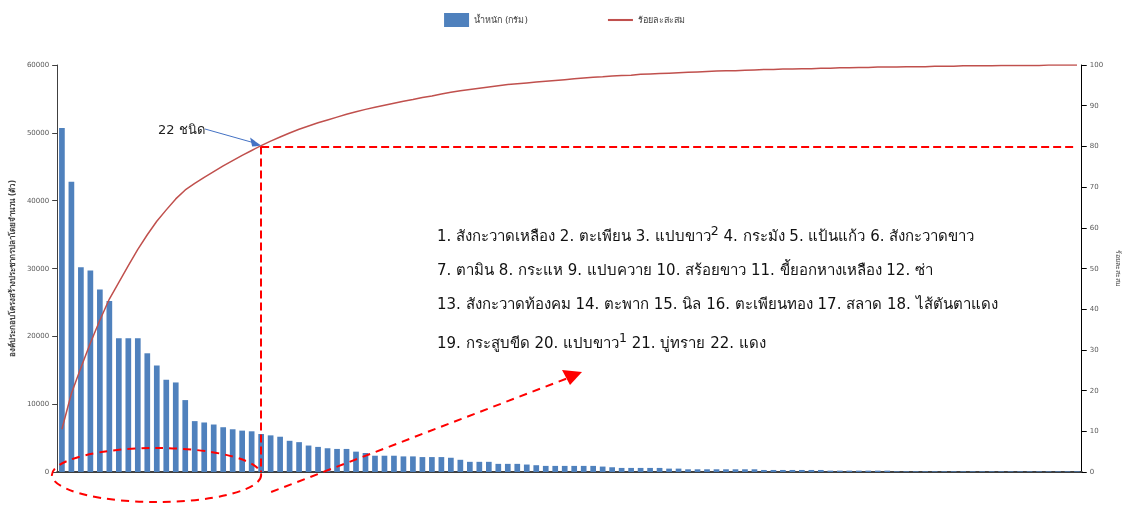  I want to click on annotation: 13. สังกะวาดท้องคม 14. ตะพาก 15. นิล 16. ตะเพียนทอง 17. สลาด 18. ไส้ตันตาแดง, so click(717, 304).